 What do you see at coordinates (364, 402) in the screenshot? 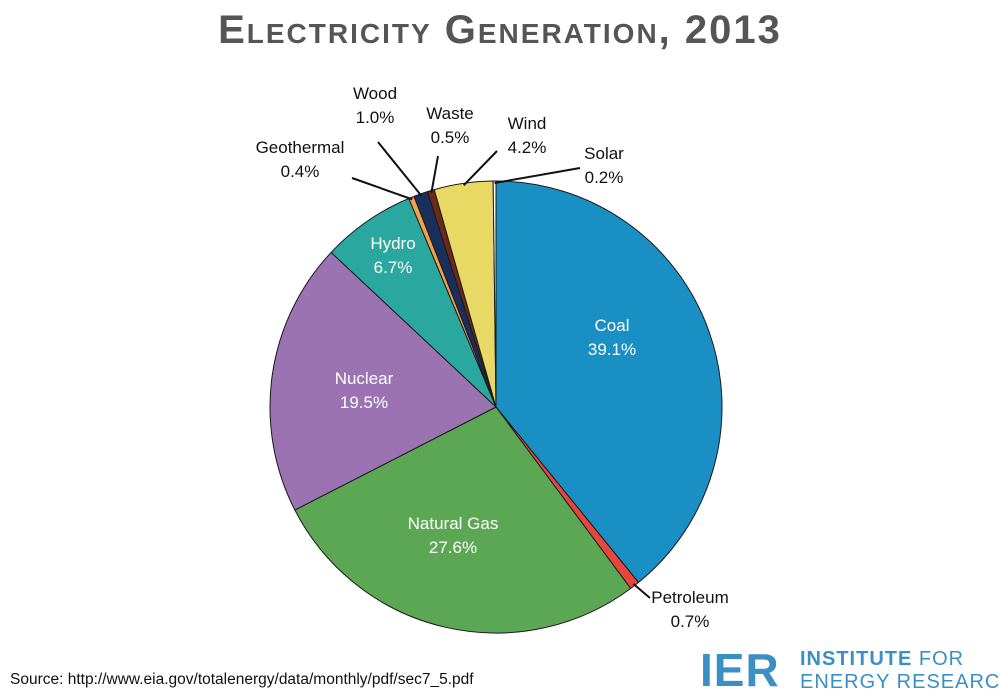
I see `slice-value-nuclear: 19.5%` at bounding box center [364, 402].